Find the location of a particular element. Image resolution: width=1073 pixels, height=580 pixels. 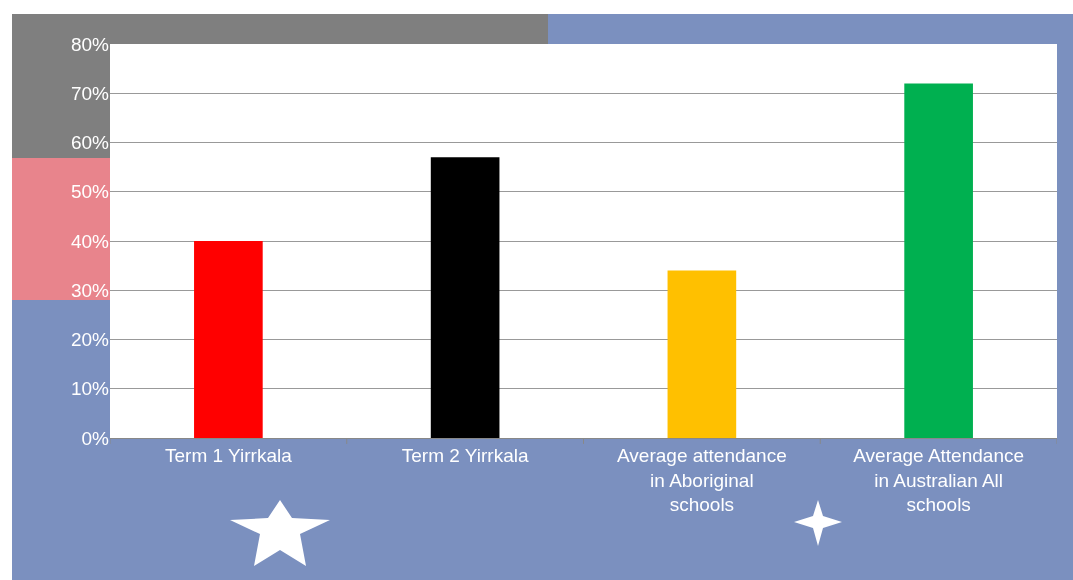

y-tick-label: 80% is located at coordinates (90, 44).